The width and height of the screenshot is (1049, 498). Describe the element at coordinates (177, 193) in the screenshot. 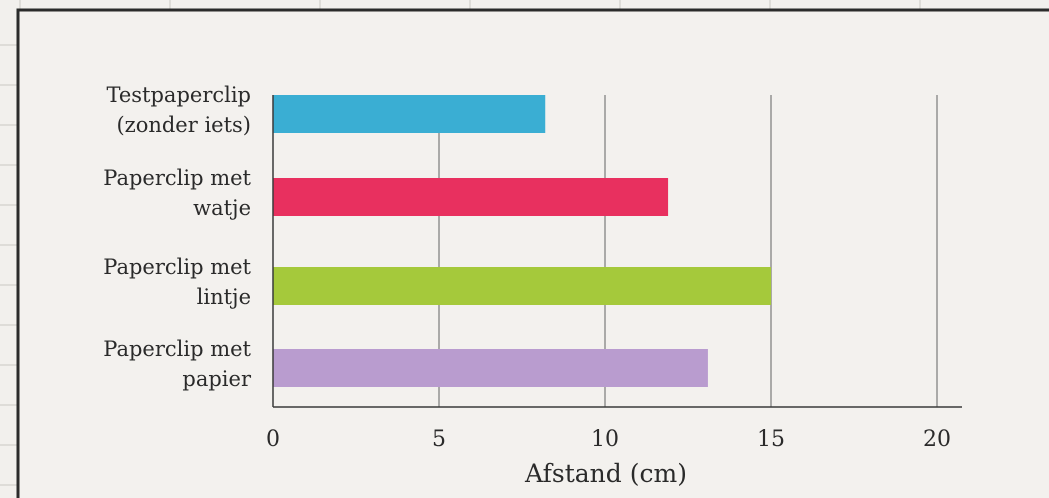

I see `category-label-2: Paperclip met watje` at that location.